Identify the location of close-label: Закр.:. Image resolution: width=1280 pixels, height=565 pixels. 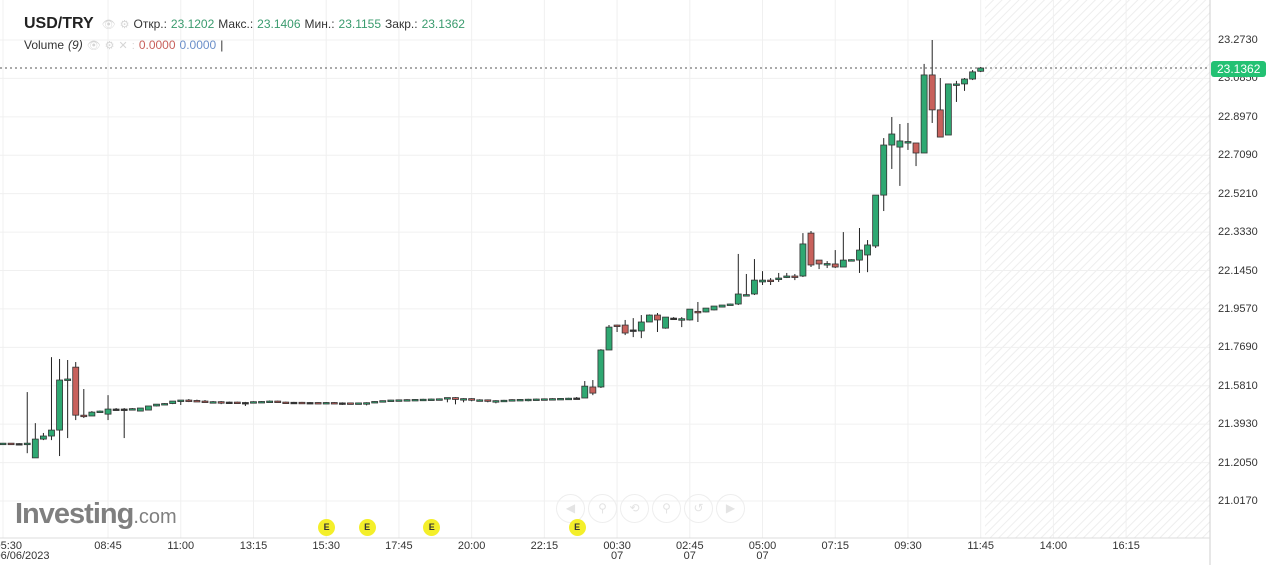
(401, 24).